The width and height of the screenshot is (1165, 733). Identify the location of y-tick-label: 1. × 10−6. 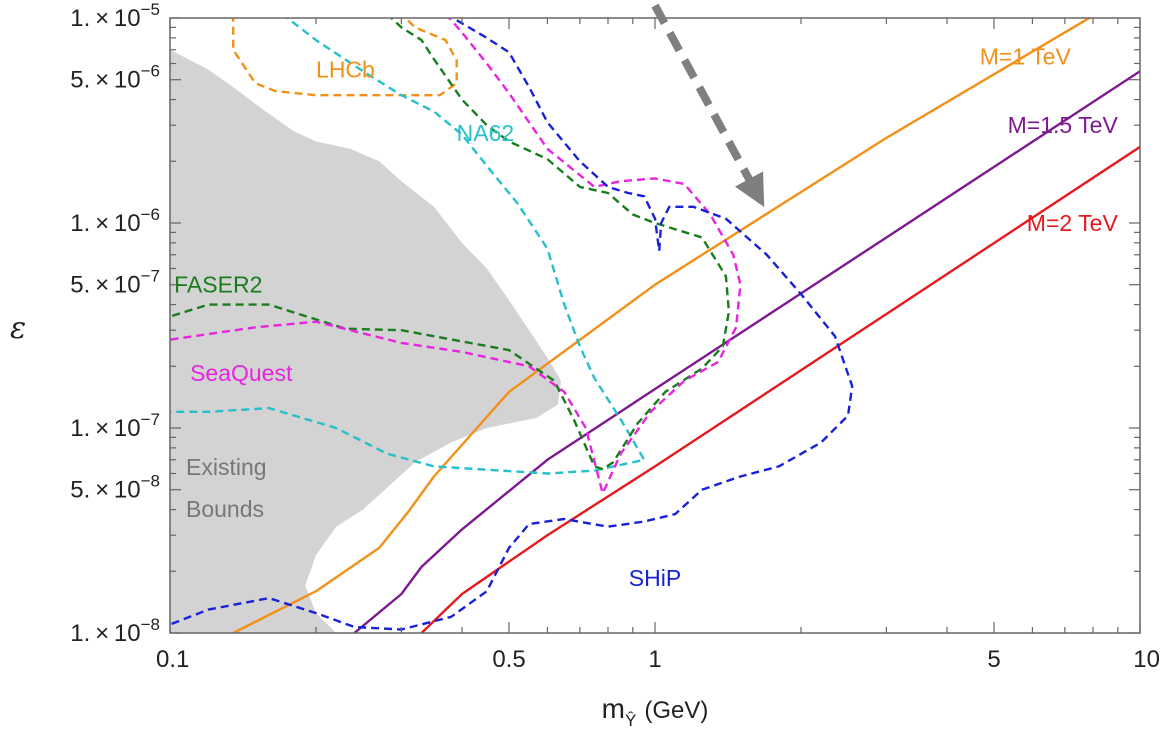
(115, 221).